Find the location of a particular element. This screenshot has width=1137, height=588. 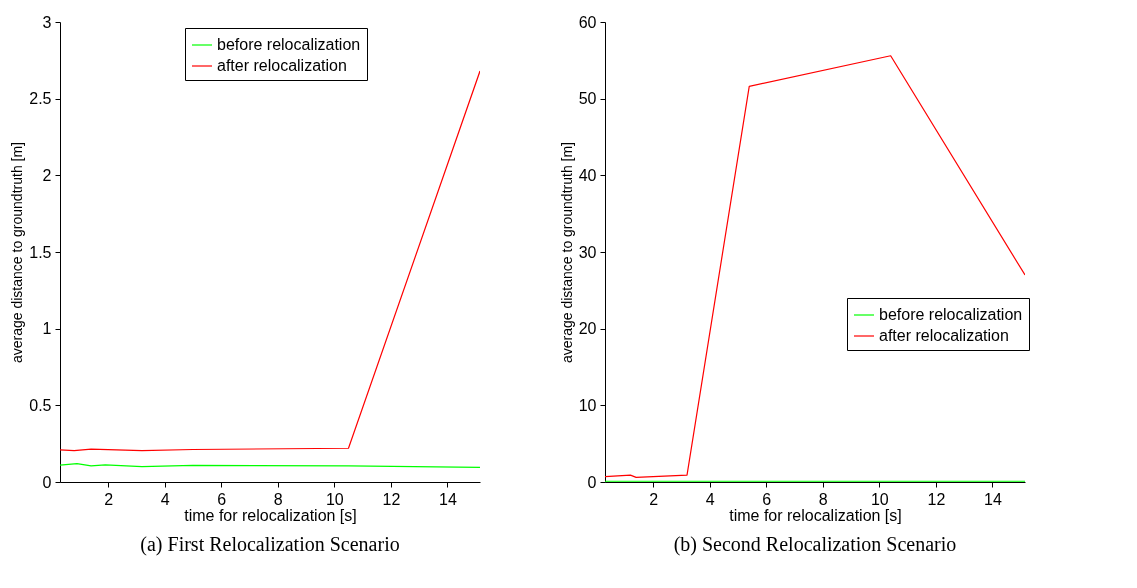

y-tick-label: 60 is located at coordinates (587, 22).